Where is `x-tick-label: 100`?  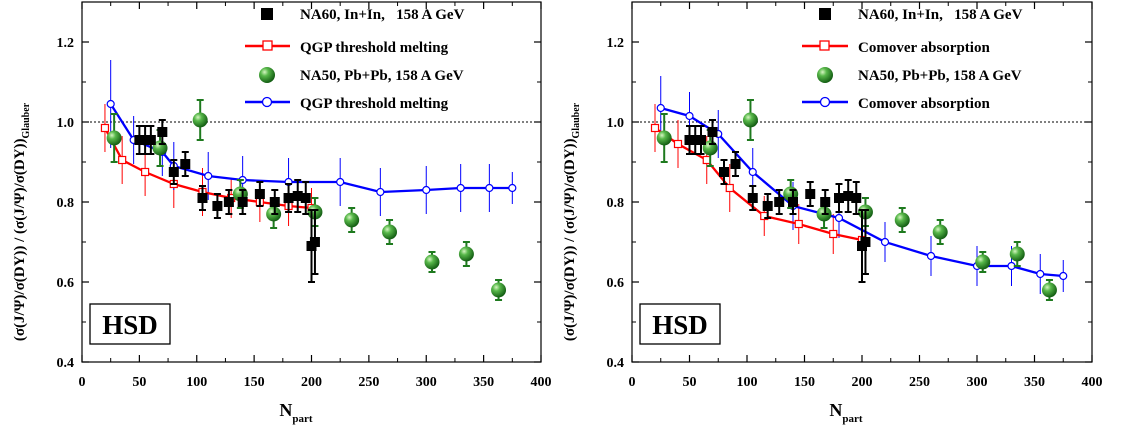 x-tick-label: 100 is located at coordinates (196, 382).